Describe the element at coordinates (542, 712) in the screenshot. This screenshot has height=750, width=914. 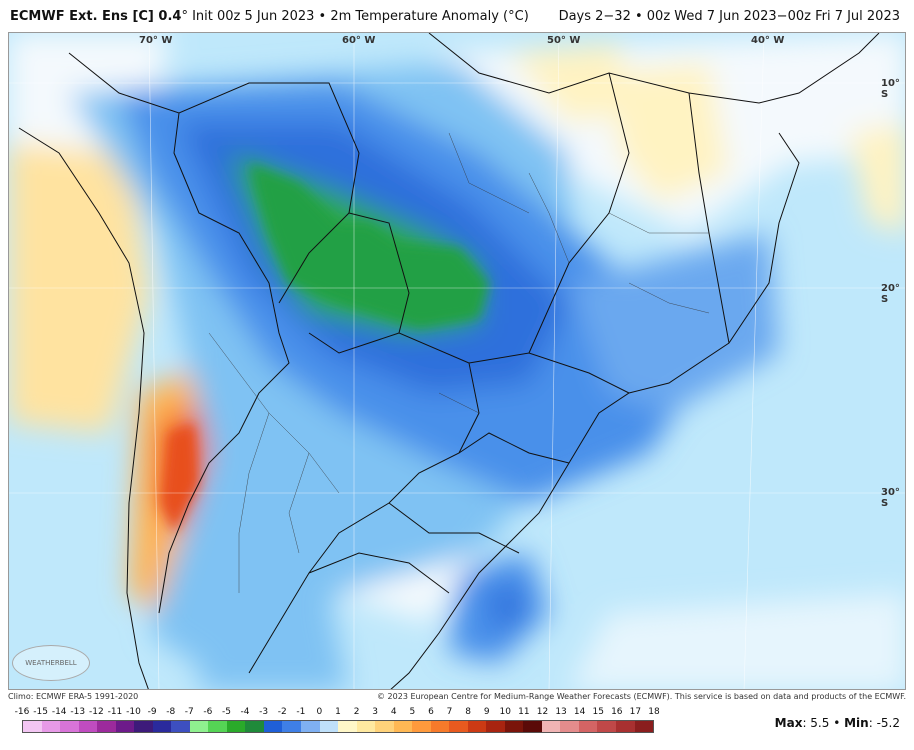
I see `colorbar-tick-label: 12` at that location.